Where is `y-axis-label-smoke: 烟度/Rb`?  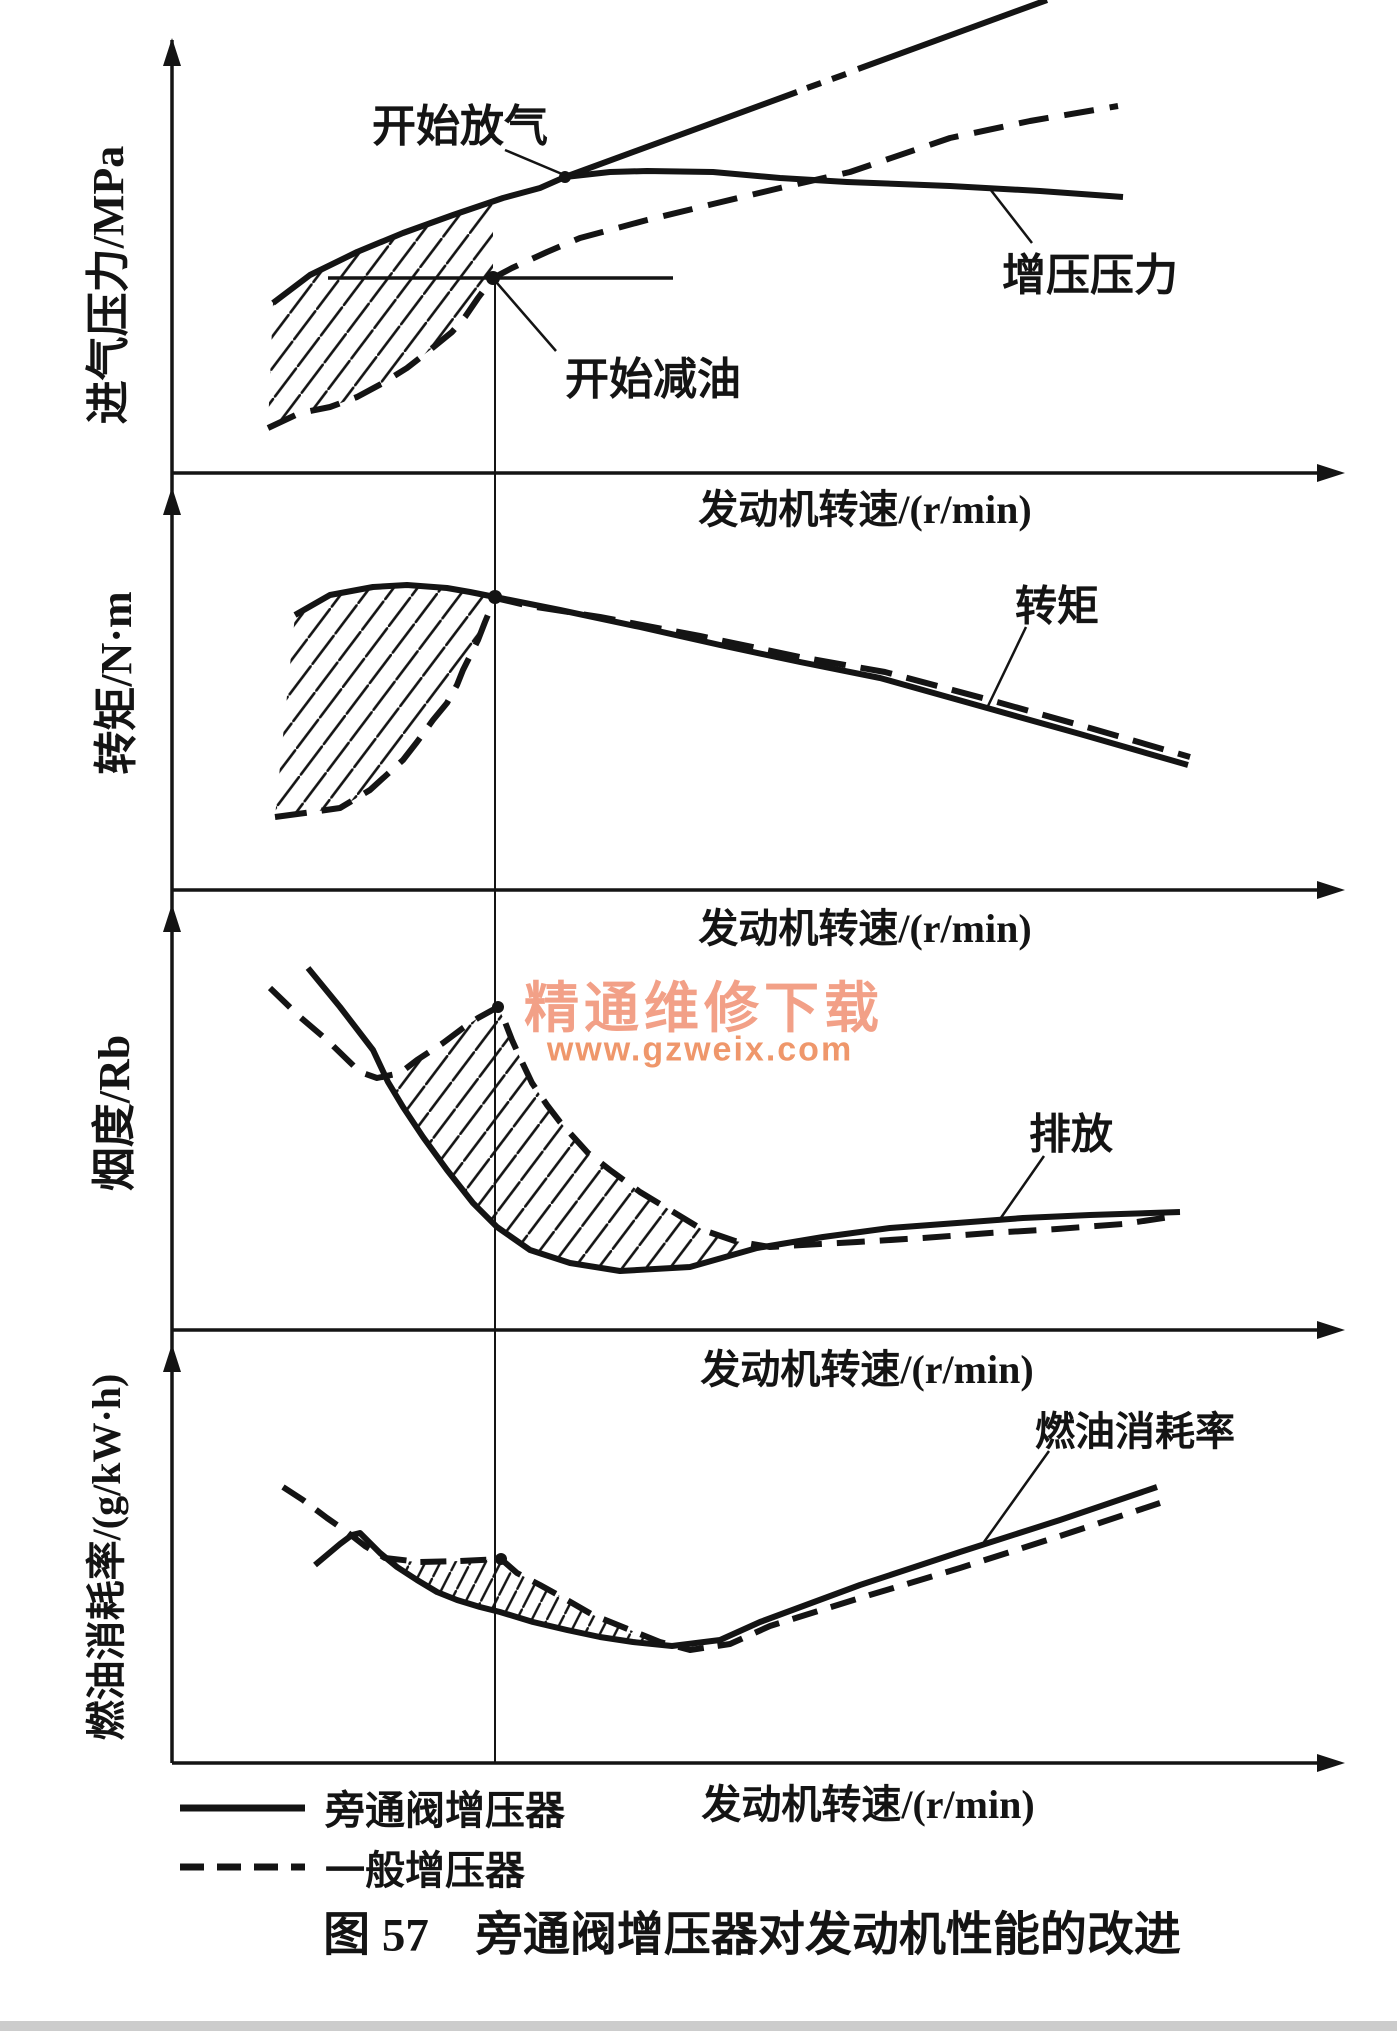 y-axis-label-smoke: 烟度/Rb is located at coordinates (114, 1113).